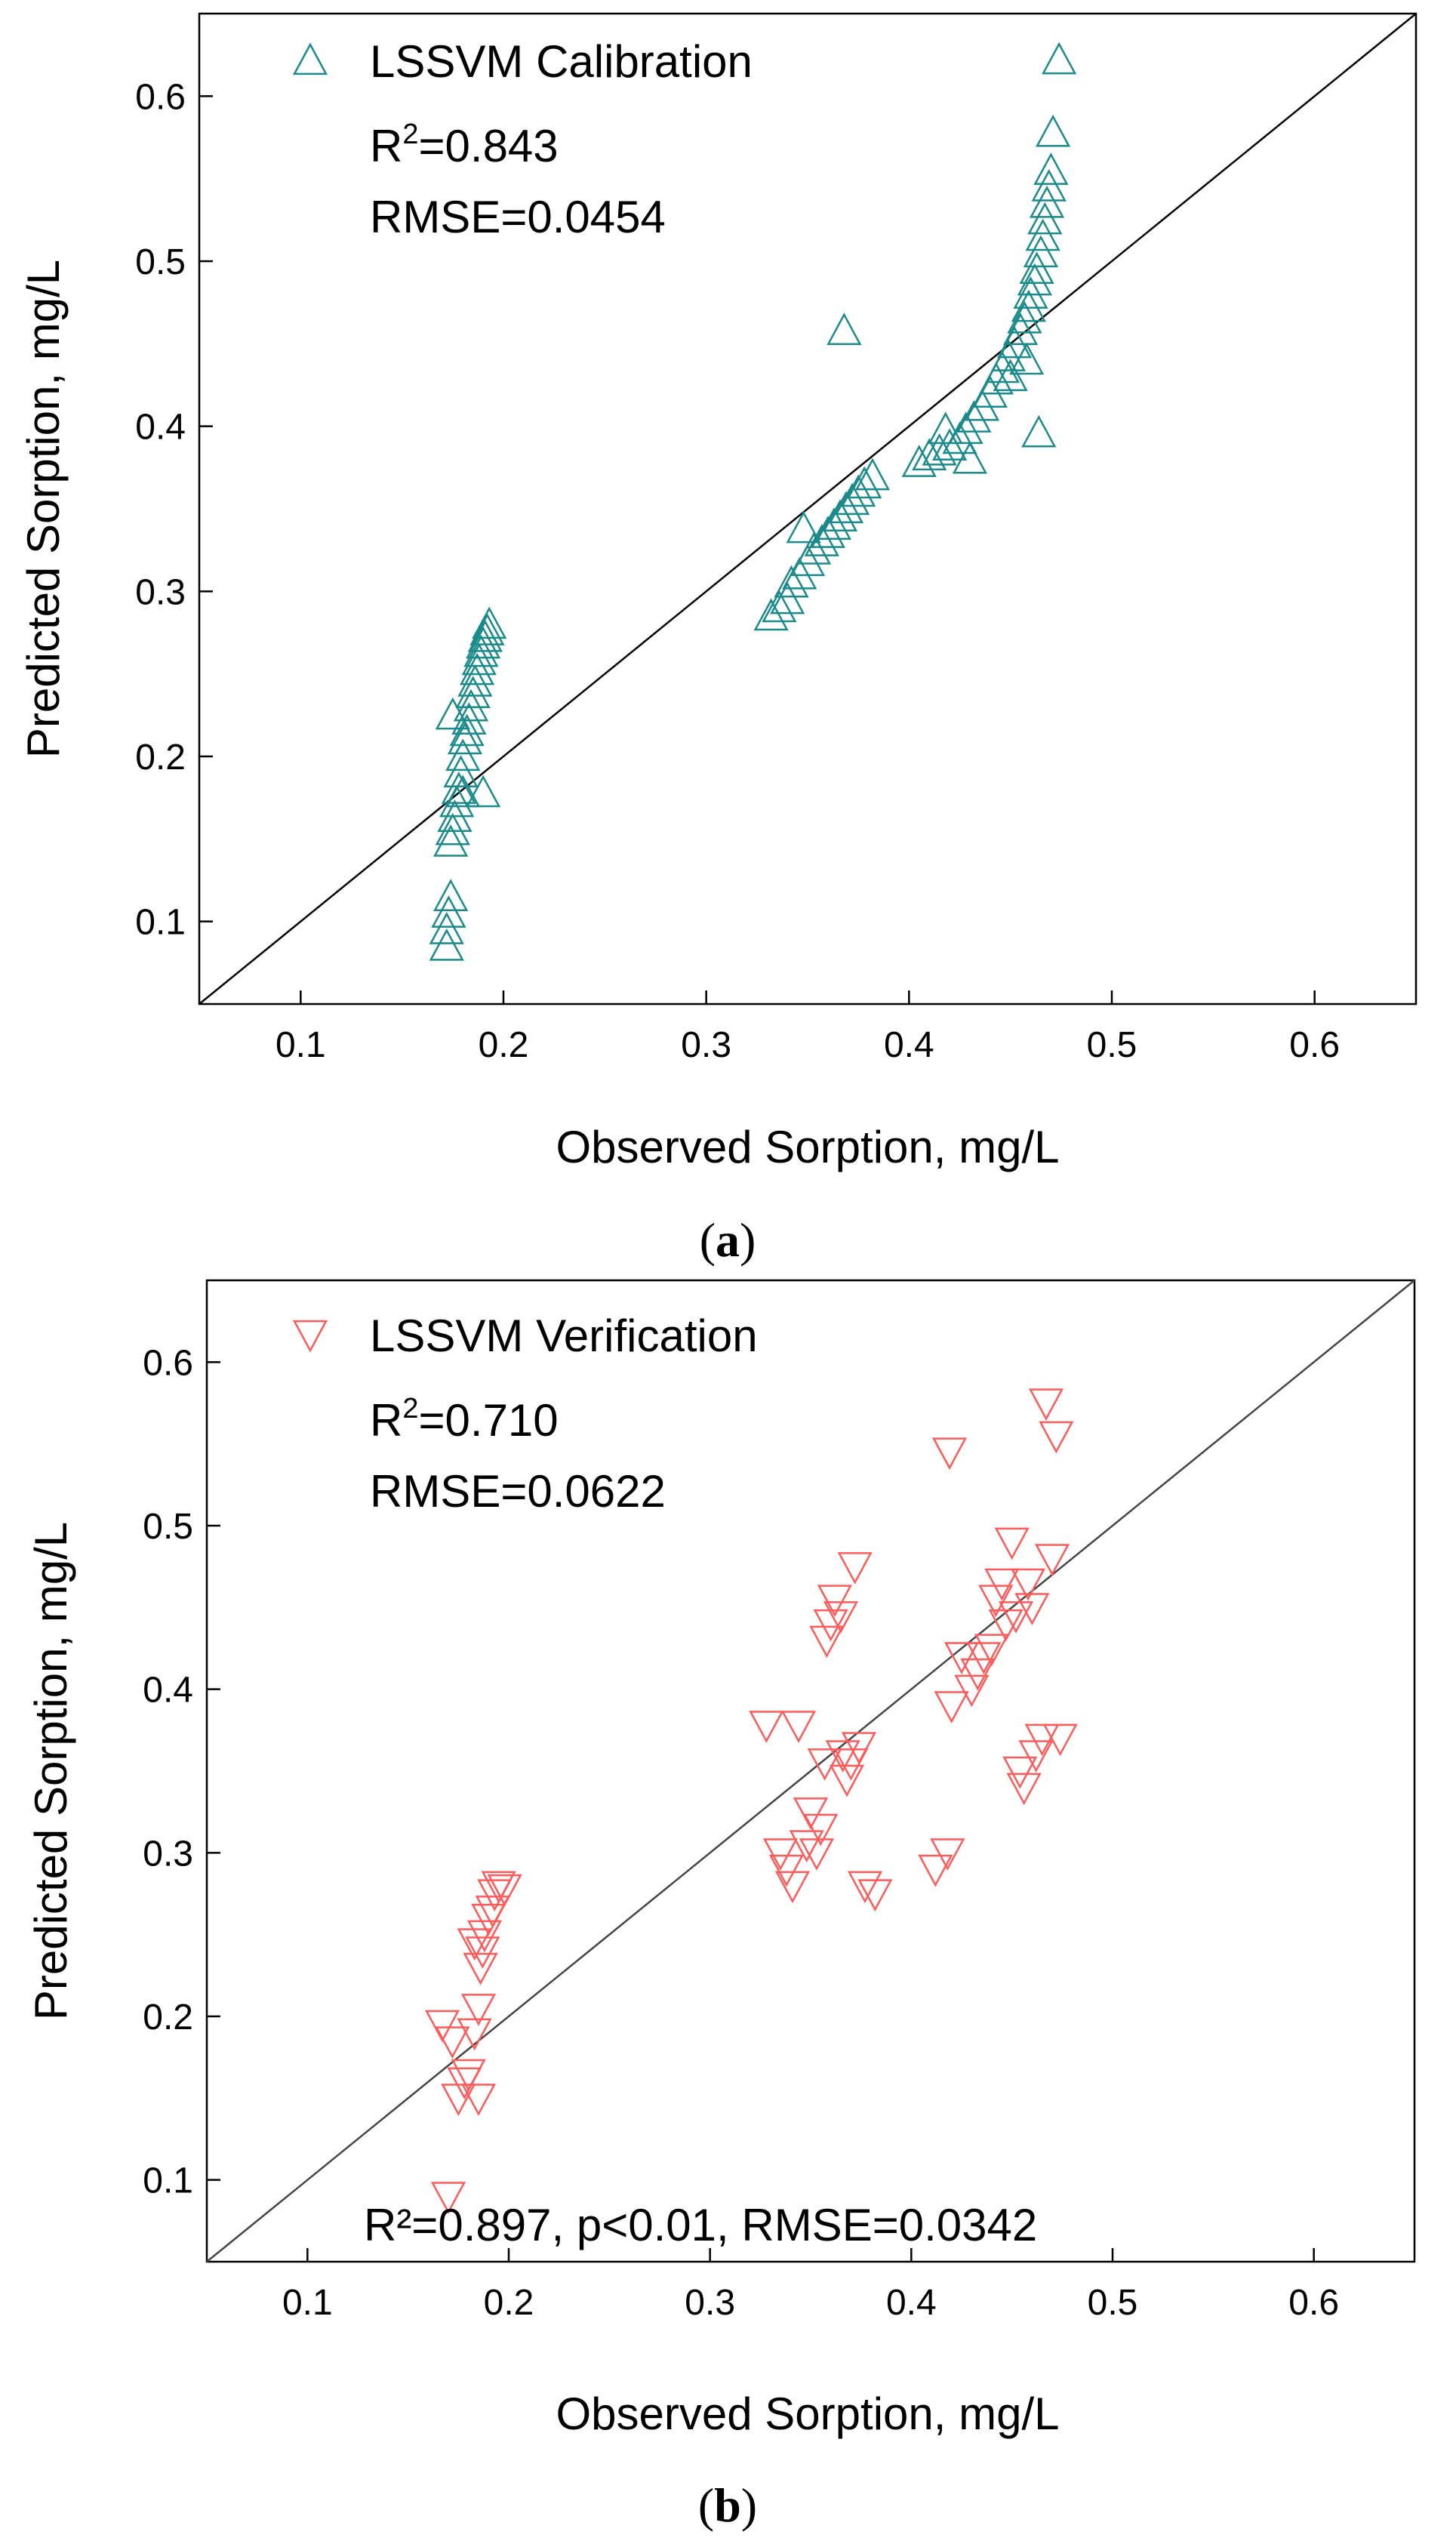  What do you see at coordinates (43, 509) in the screenshot?
I see `y-axis-label-a: Predicted Sorption, mg/L` at bounding box center [43, 509].